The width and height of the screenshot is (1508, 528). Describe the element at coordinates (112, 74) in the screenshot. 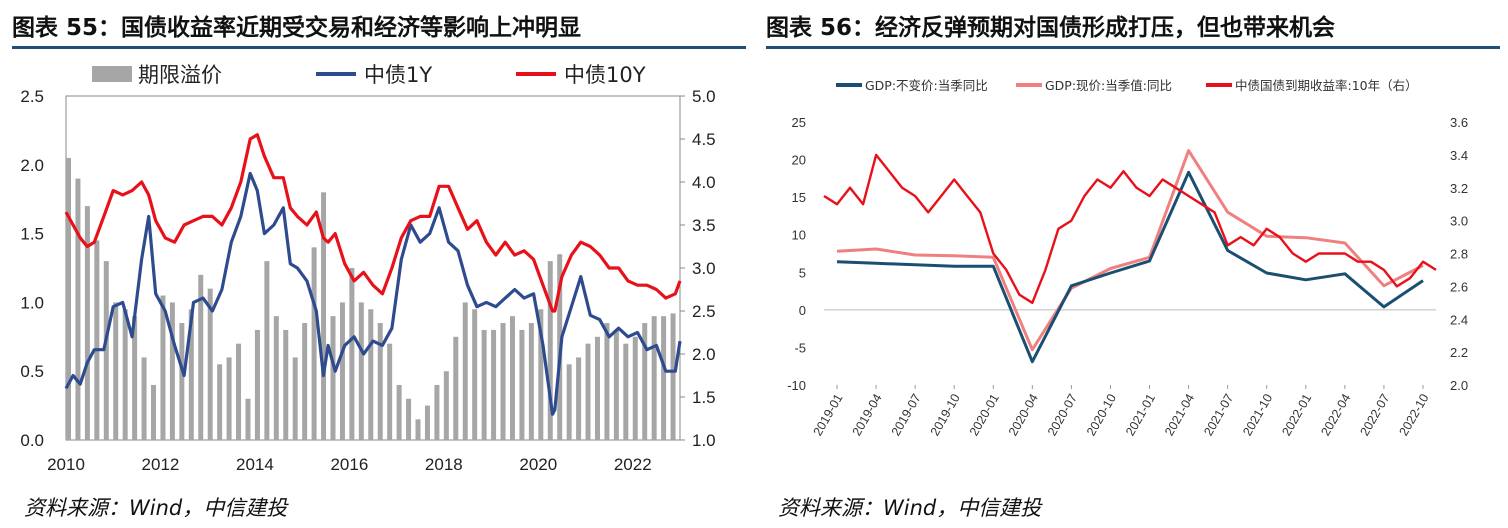

I see `legend-swatch-spread` at that location.